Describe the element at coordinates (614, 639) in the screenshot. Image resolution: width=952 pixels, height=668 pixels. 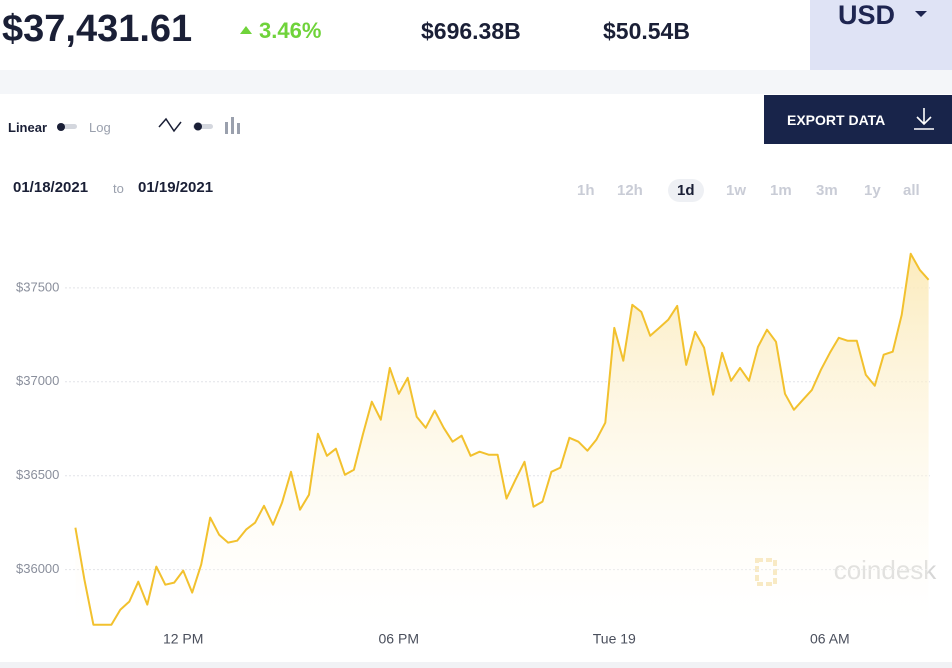
I see `x-tick-label: Tue 19` at that location.